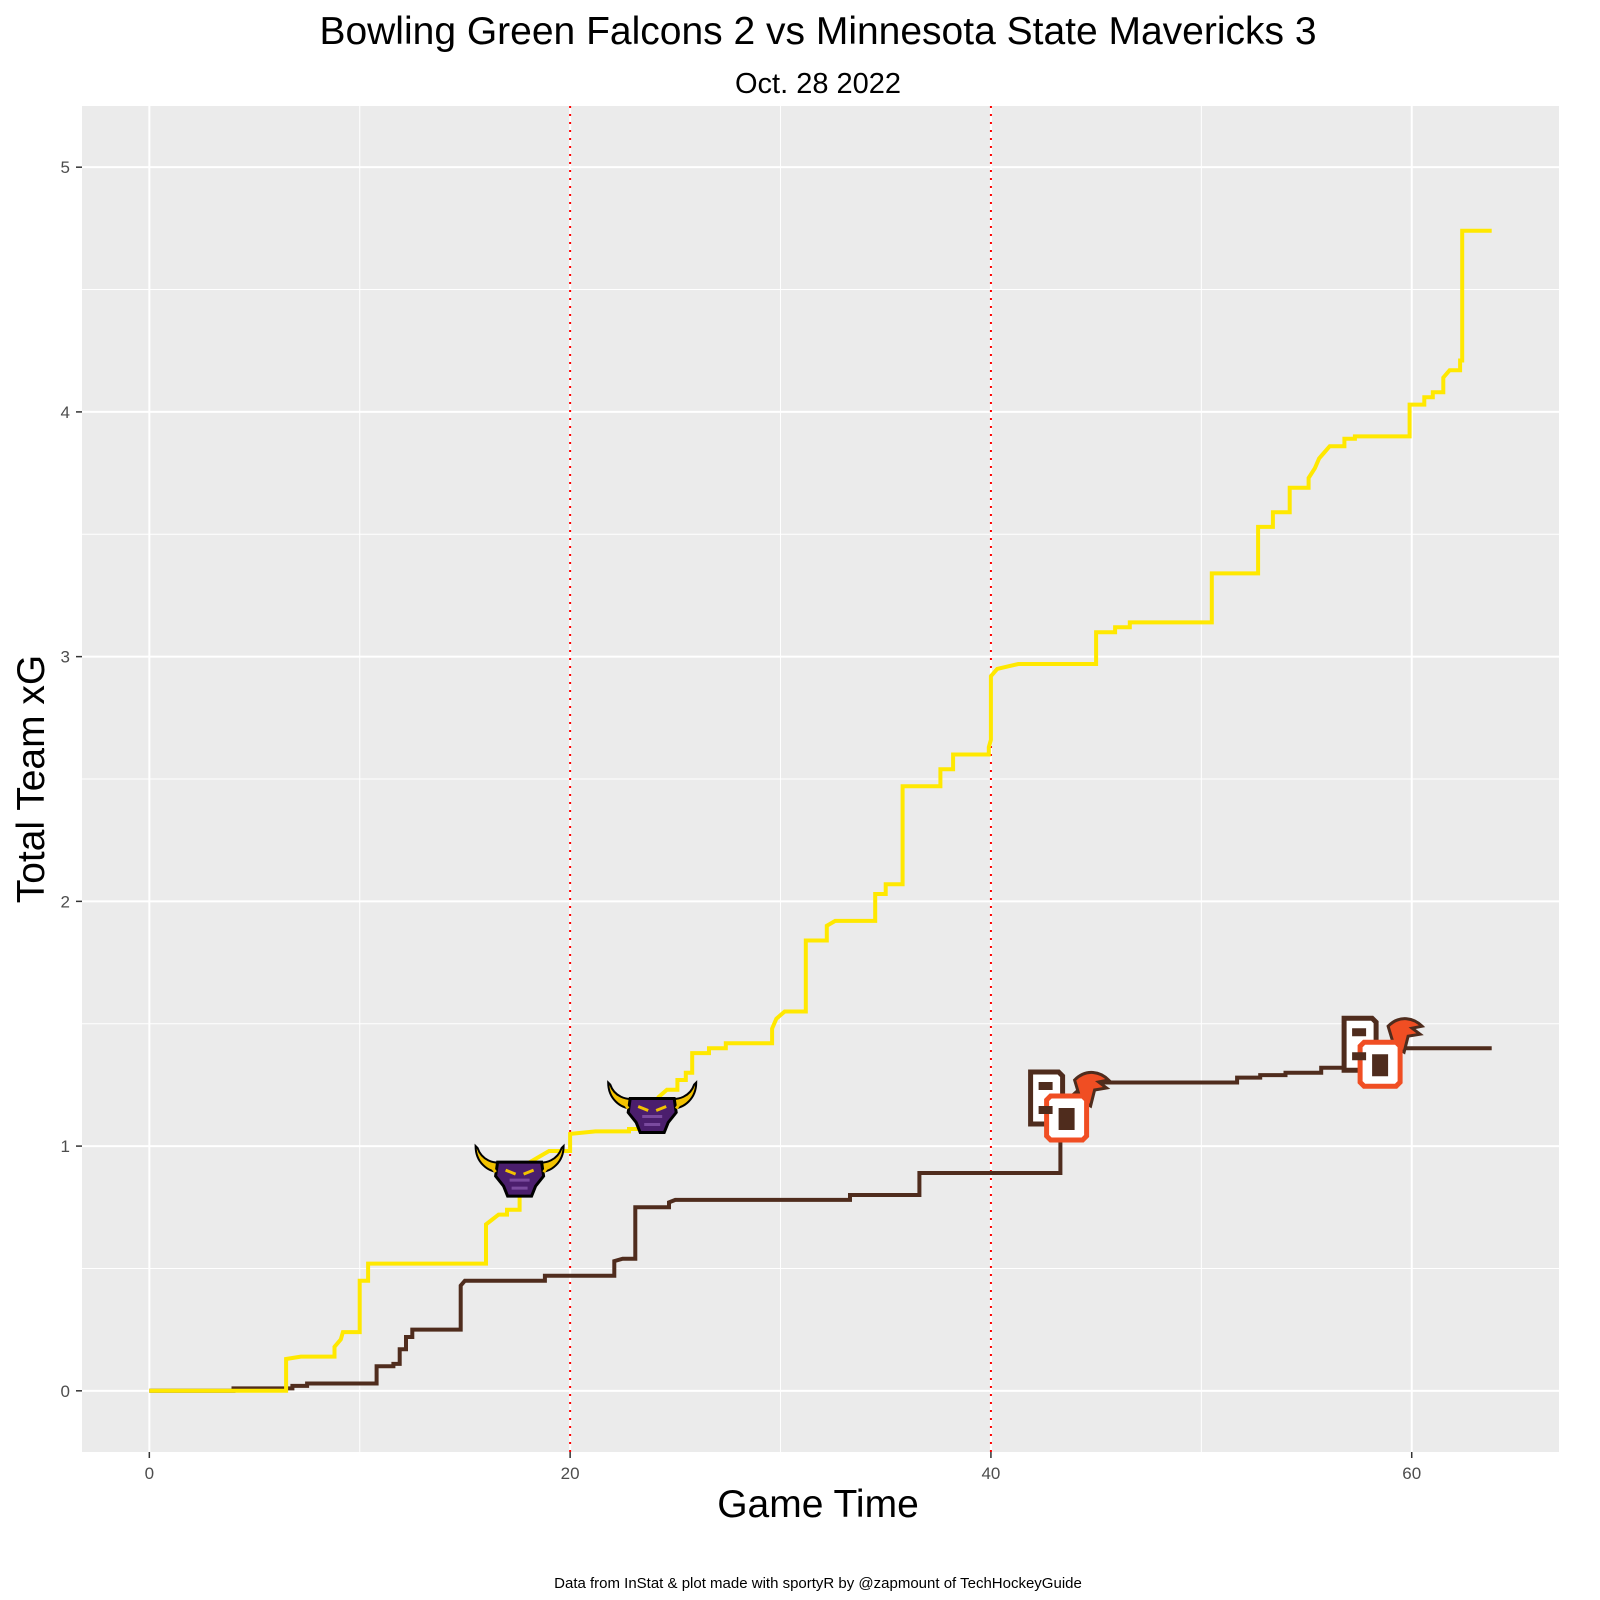 This screenshot has width=1600, height=1600. What do you see at coordinates (783, 1467) in the screenshot?
I see `x-axis-ticks: 0 20 40 60` at bounding box center [783, 1467].